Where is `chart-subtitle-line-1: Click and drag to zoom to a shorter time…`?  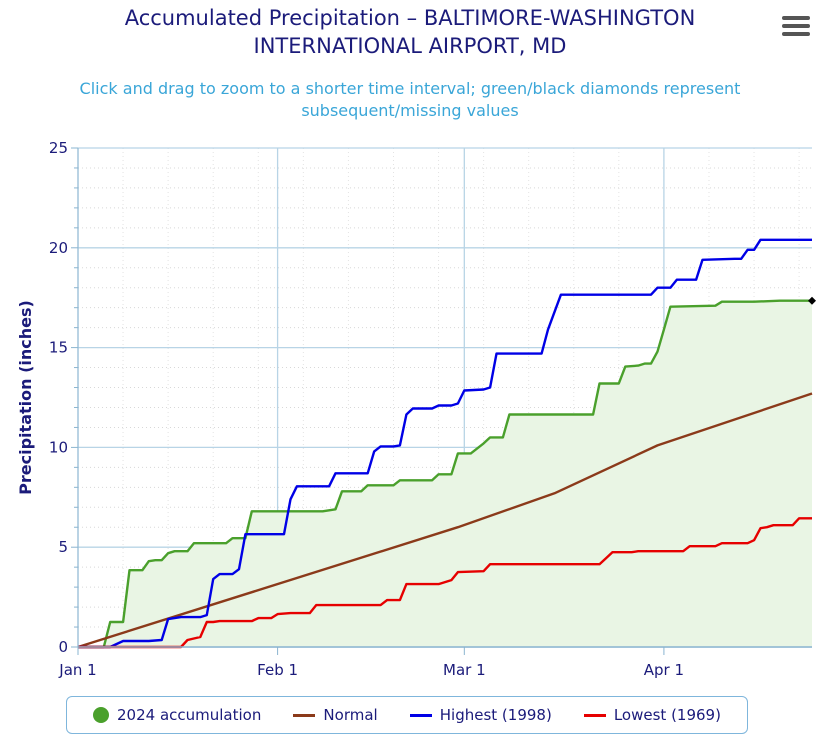
chart-subtitle-line-1: Click and drag to zoom to a shorter time… is located at coordinates (410, 88).